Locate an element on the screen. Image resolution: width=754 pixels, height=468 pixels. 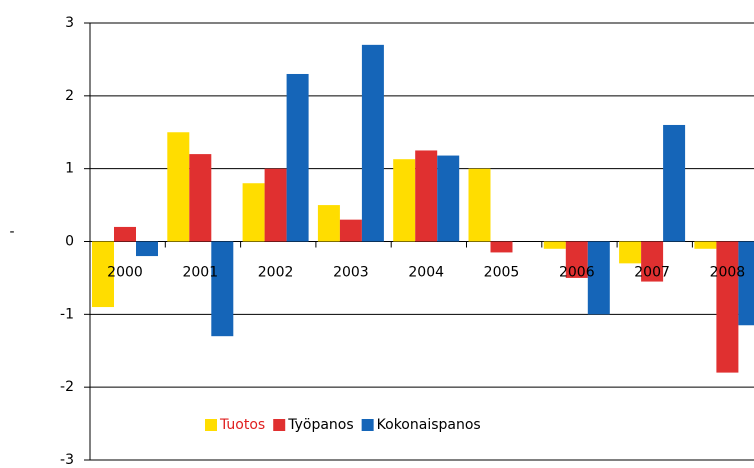
x-tick-label: 2001 is located at coordinates (200, 273).